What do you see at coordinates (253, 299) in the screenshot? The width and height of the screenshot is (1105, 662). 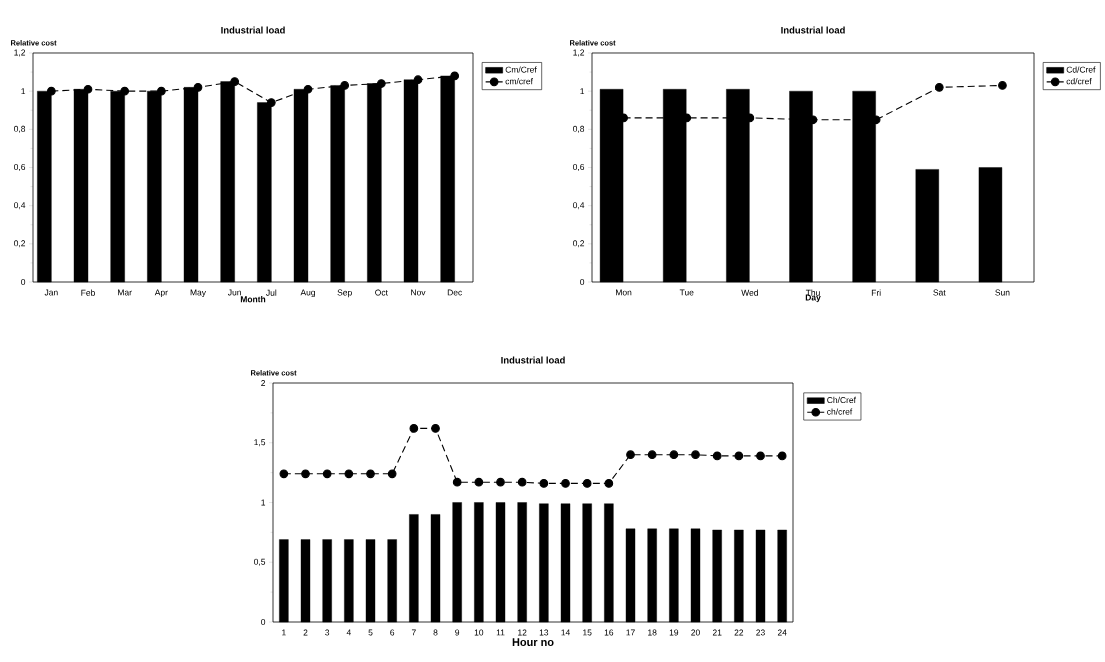 I see `x-axis-title: Month` at bounding box center [253, 299].